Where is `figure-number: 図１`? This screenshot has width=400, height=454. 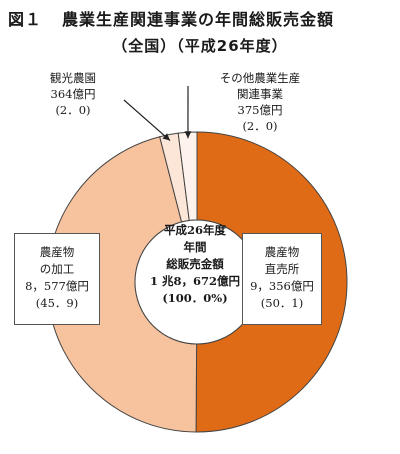
figure-number: 図１ is located at coordinates (25, 19).